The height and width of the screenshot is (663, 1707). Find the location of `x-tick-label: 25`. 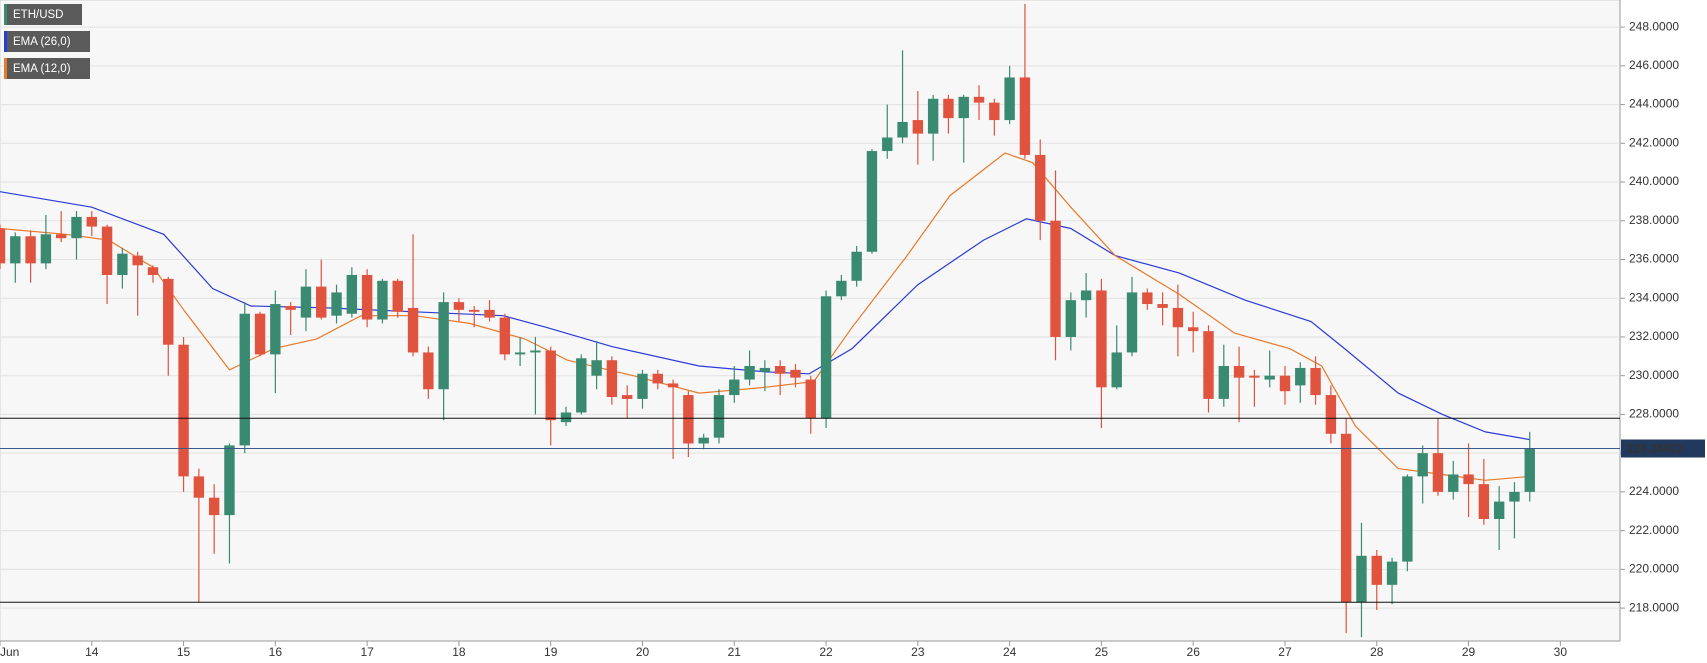

x-tick-label: 25 is located at coordinates (1102, 652).